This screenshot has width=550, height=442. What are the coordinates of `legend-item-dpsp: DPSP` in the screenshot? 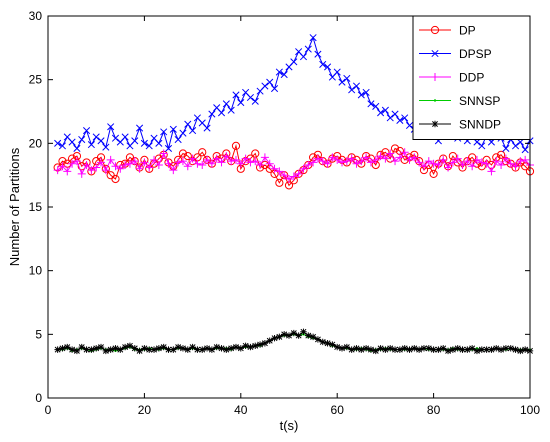 It's located at (455, 54).